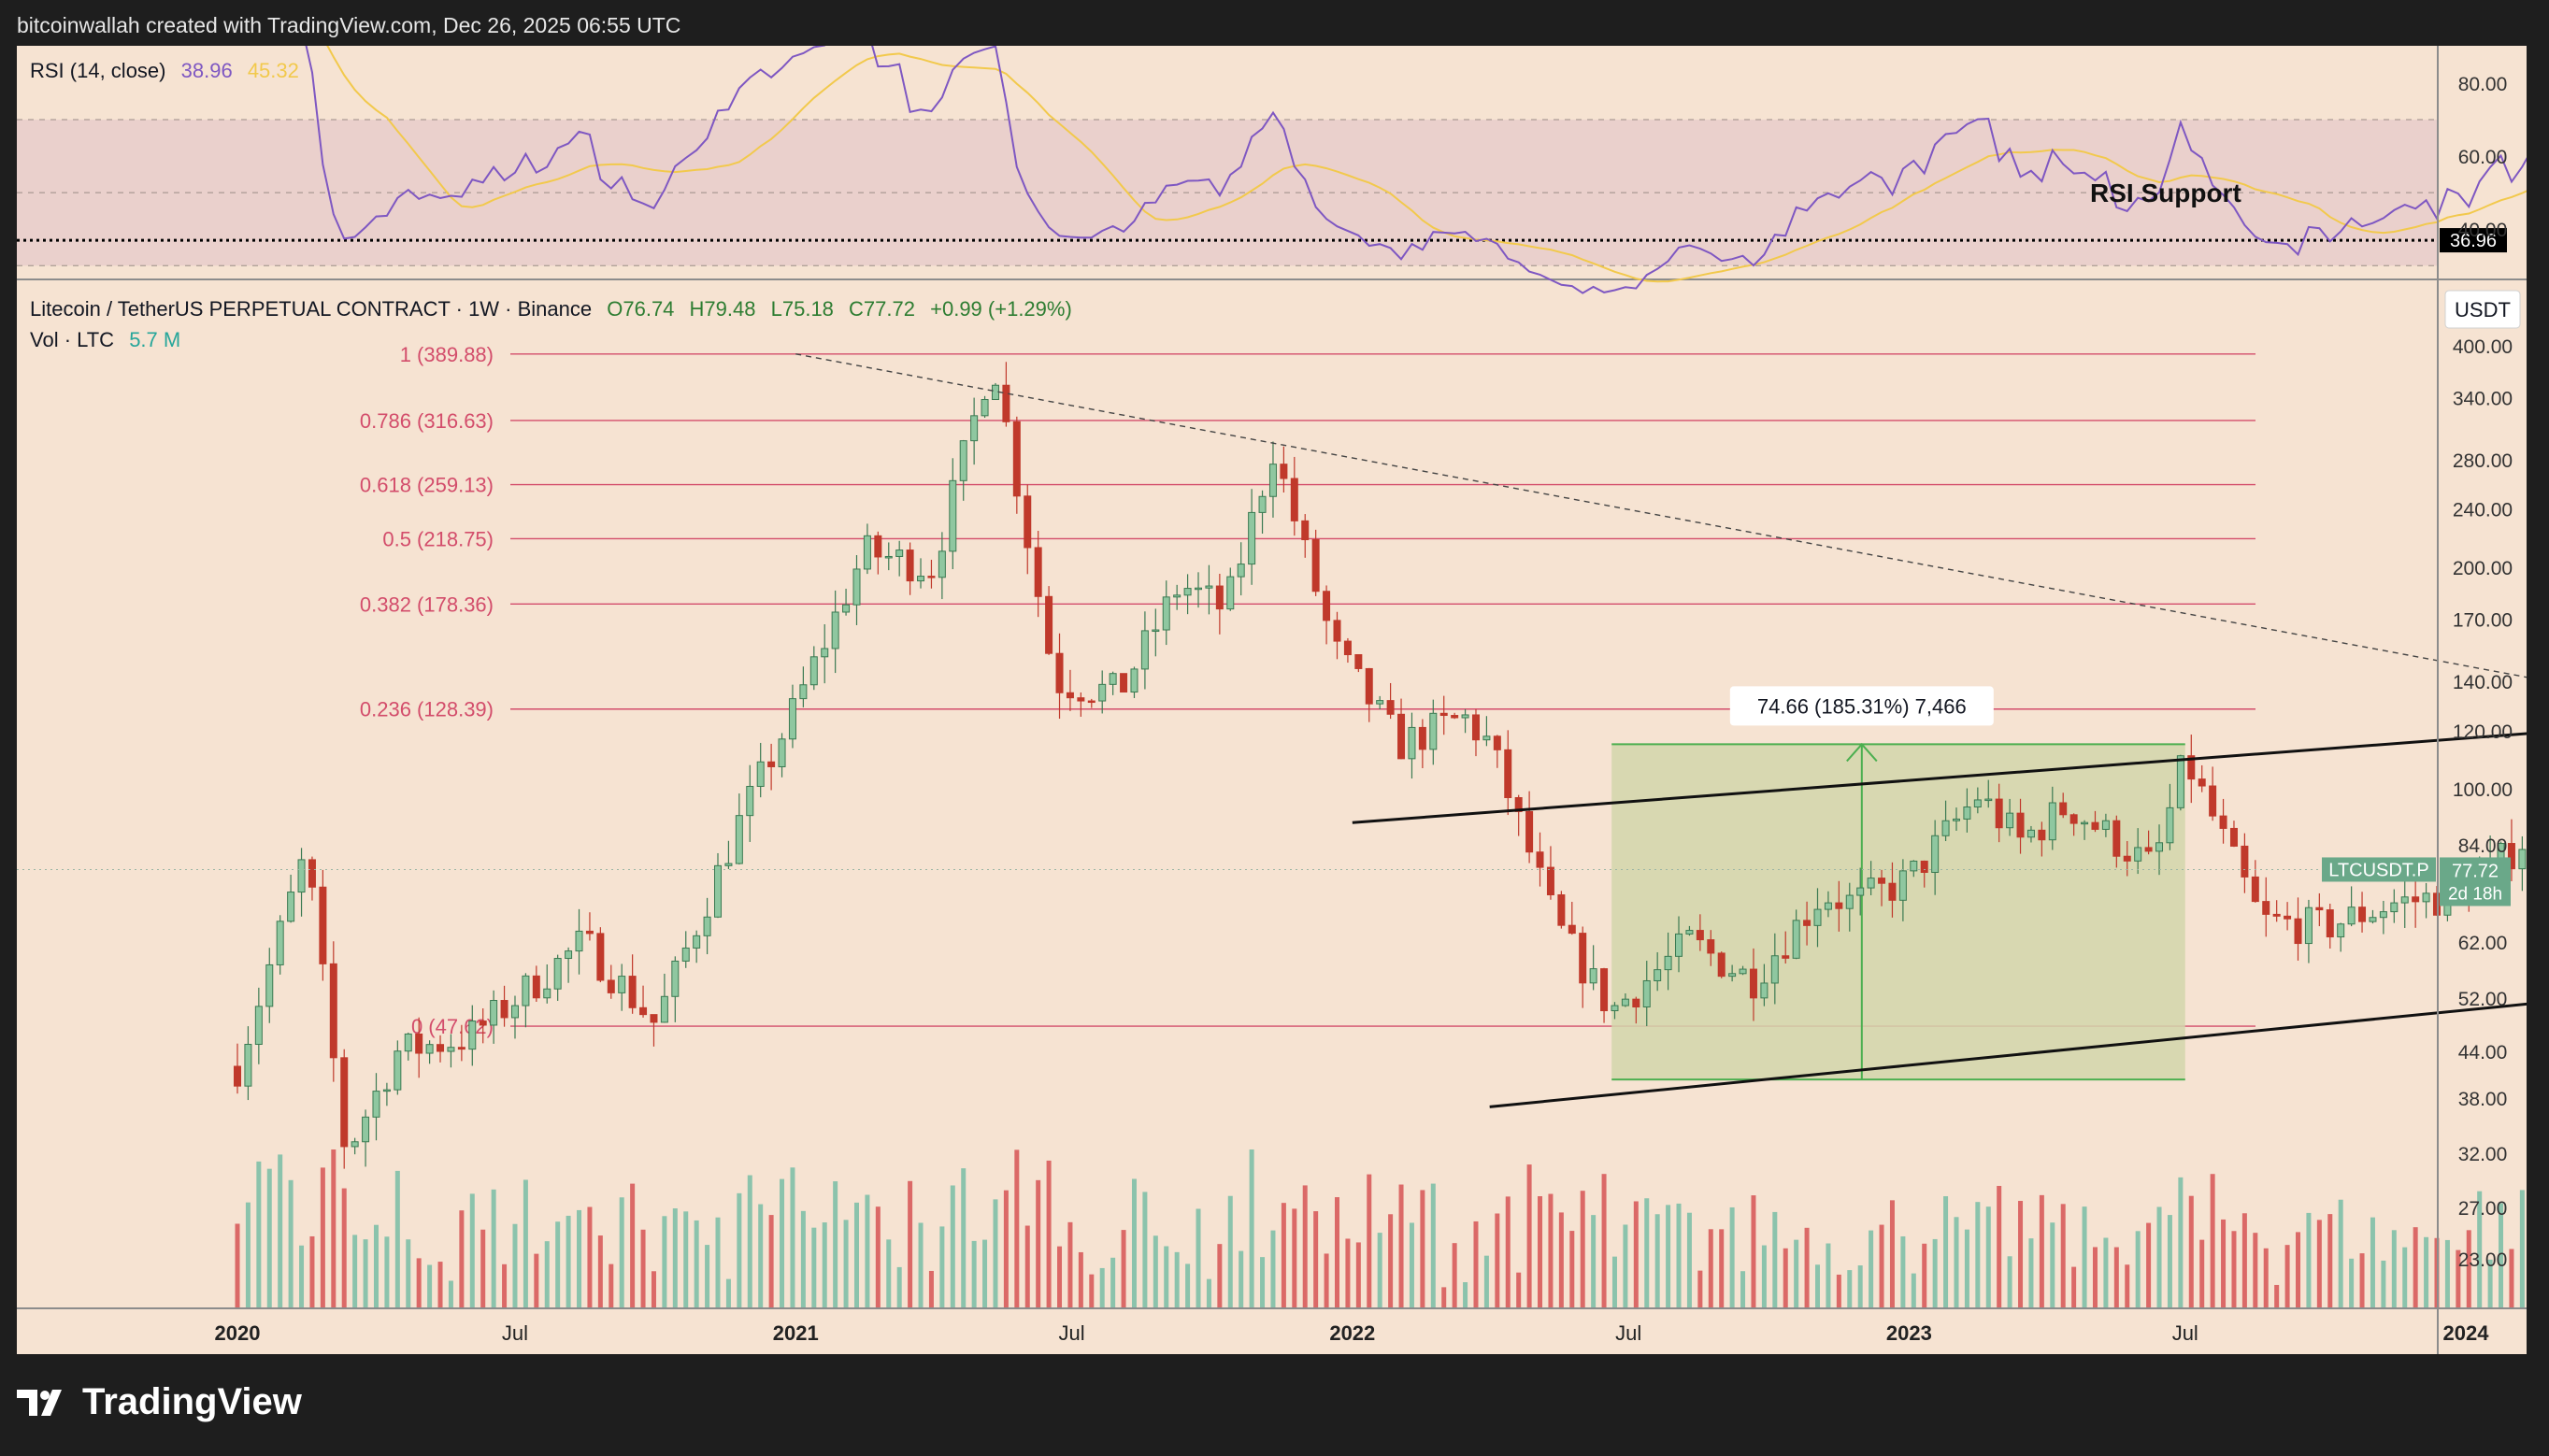 The width and height of the screenshot is (2549, 1456). I want to click on time-axis-label: 2022, so click(1352, 1333).